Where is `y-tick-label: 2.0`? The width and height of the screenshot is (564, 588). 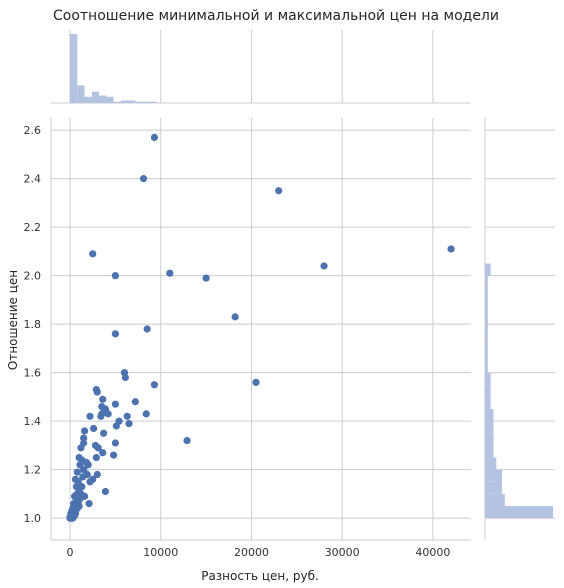 y-tick-label: 2.0 is located at coordinates (33, 276).